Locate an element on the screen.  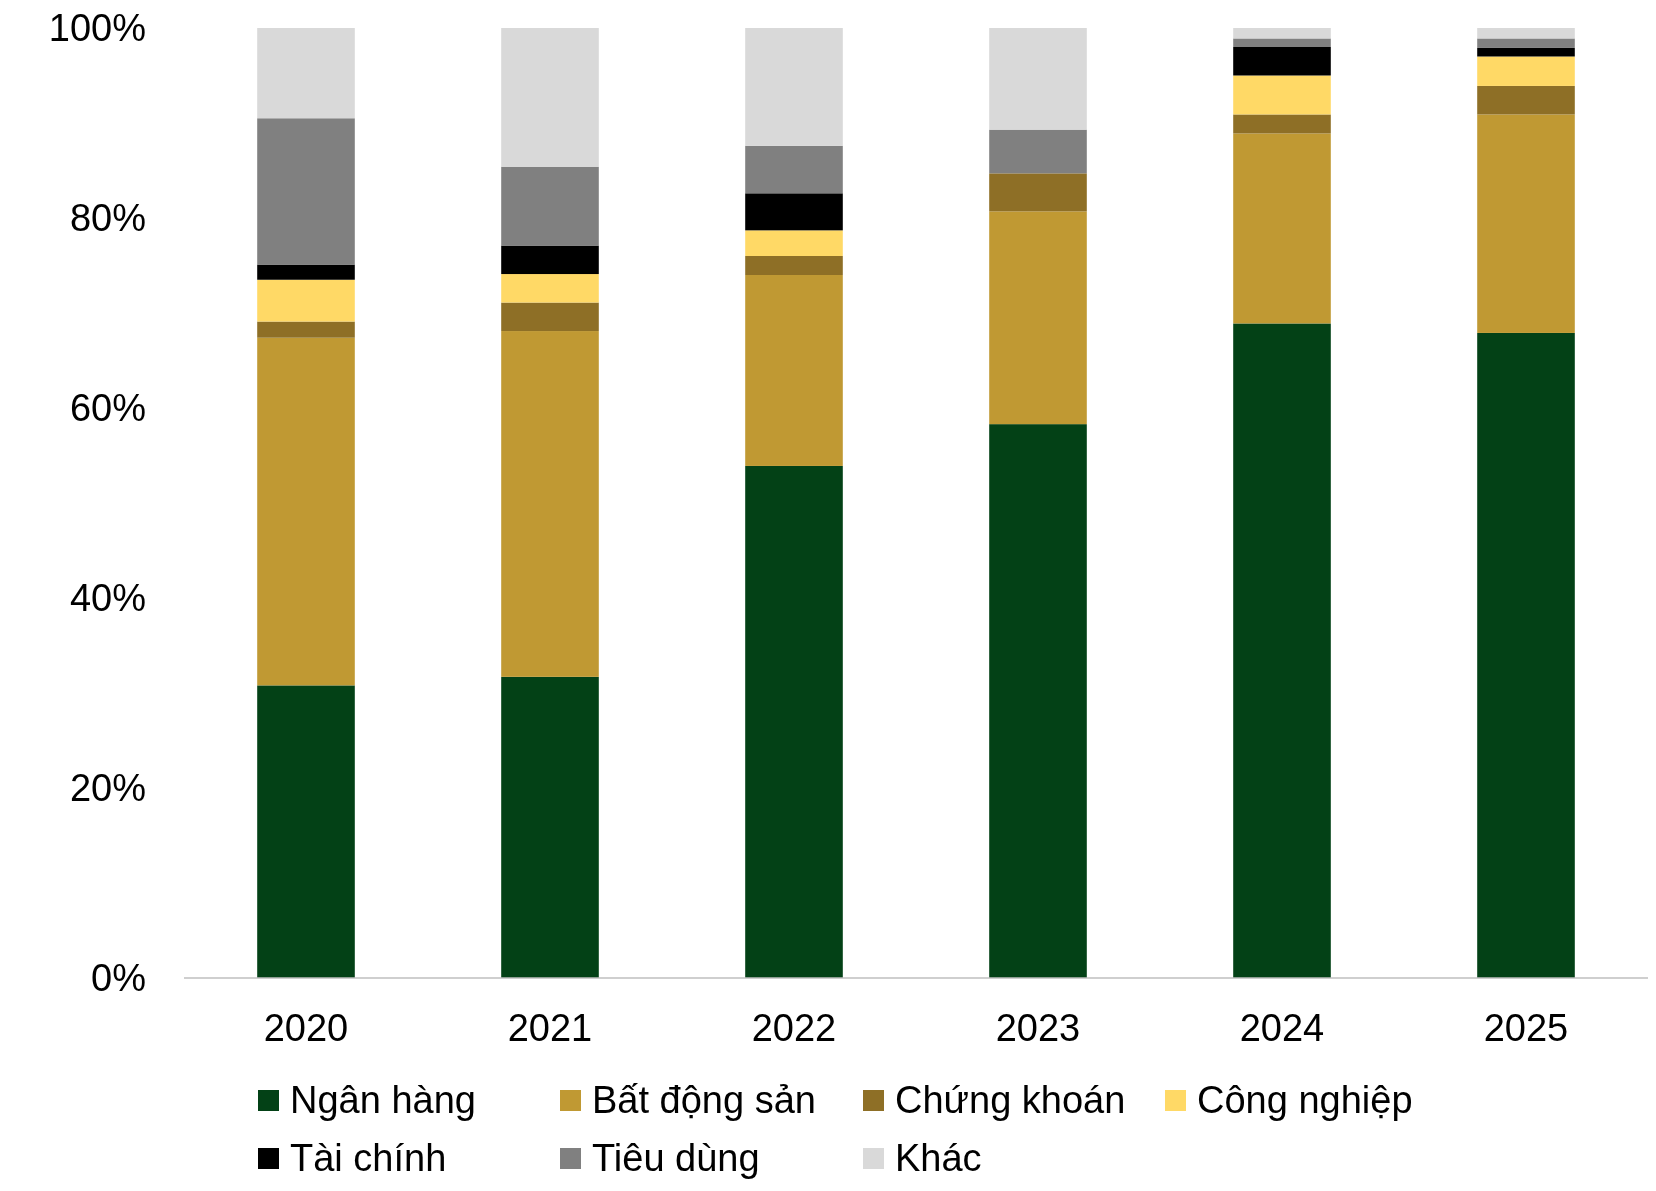
y-tick-label: 40% is located at coordinates (107, 598).